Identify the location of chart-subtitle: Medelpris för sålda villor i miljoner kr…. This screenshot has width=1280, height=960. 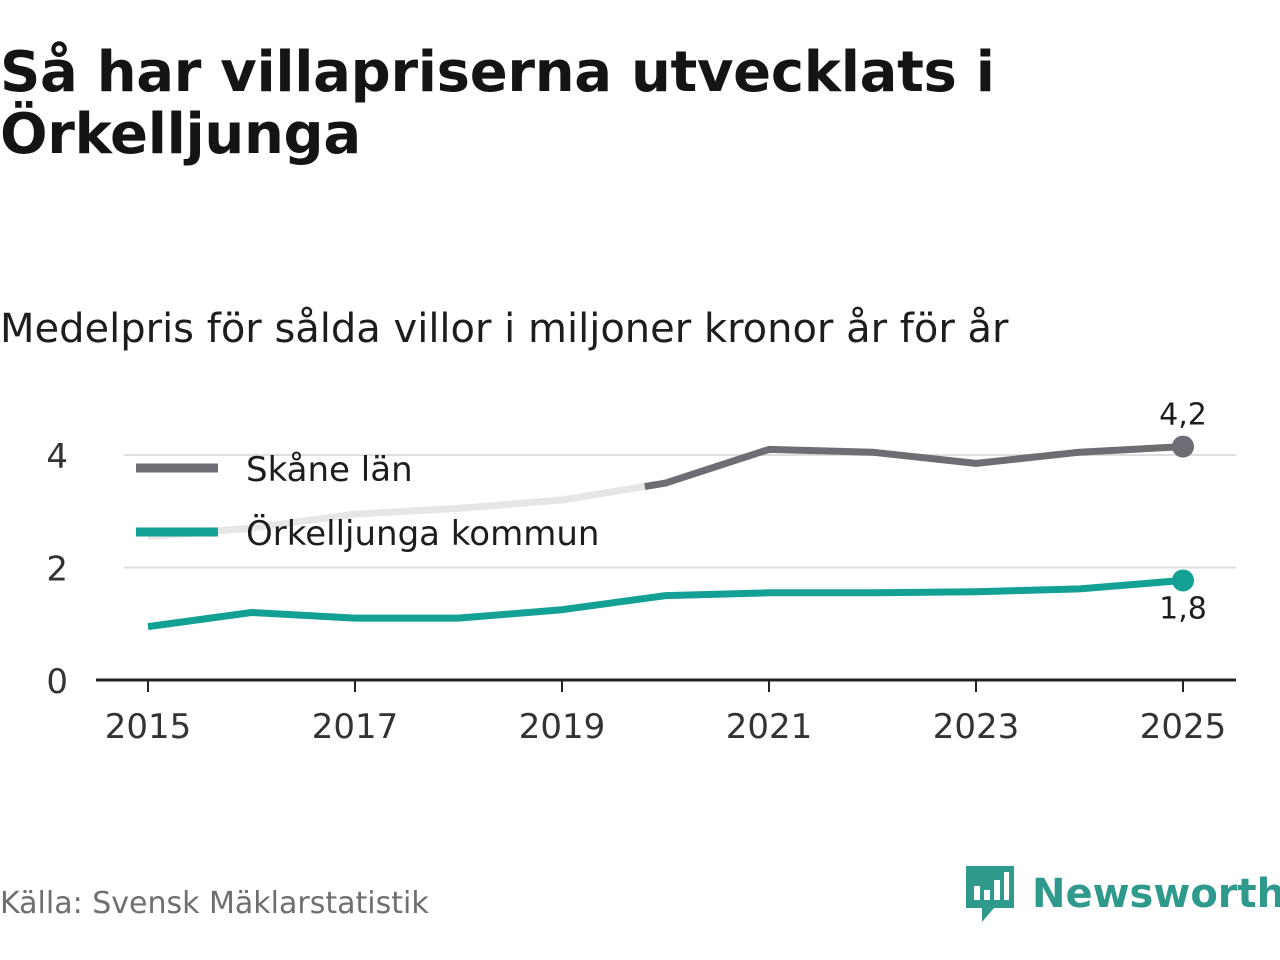
(504, 329).